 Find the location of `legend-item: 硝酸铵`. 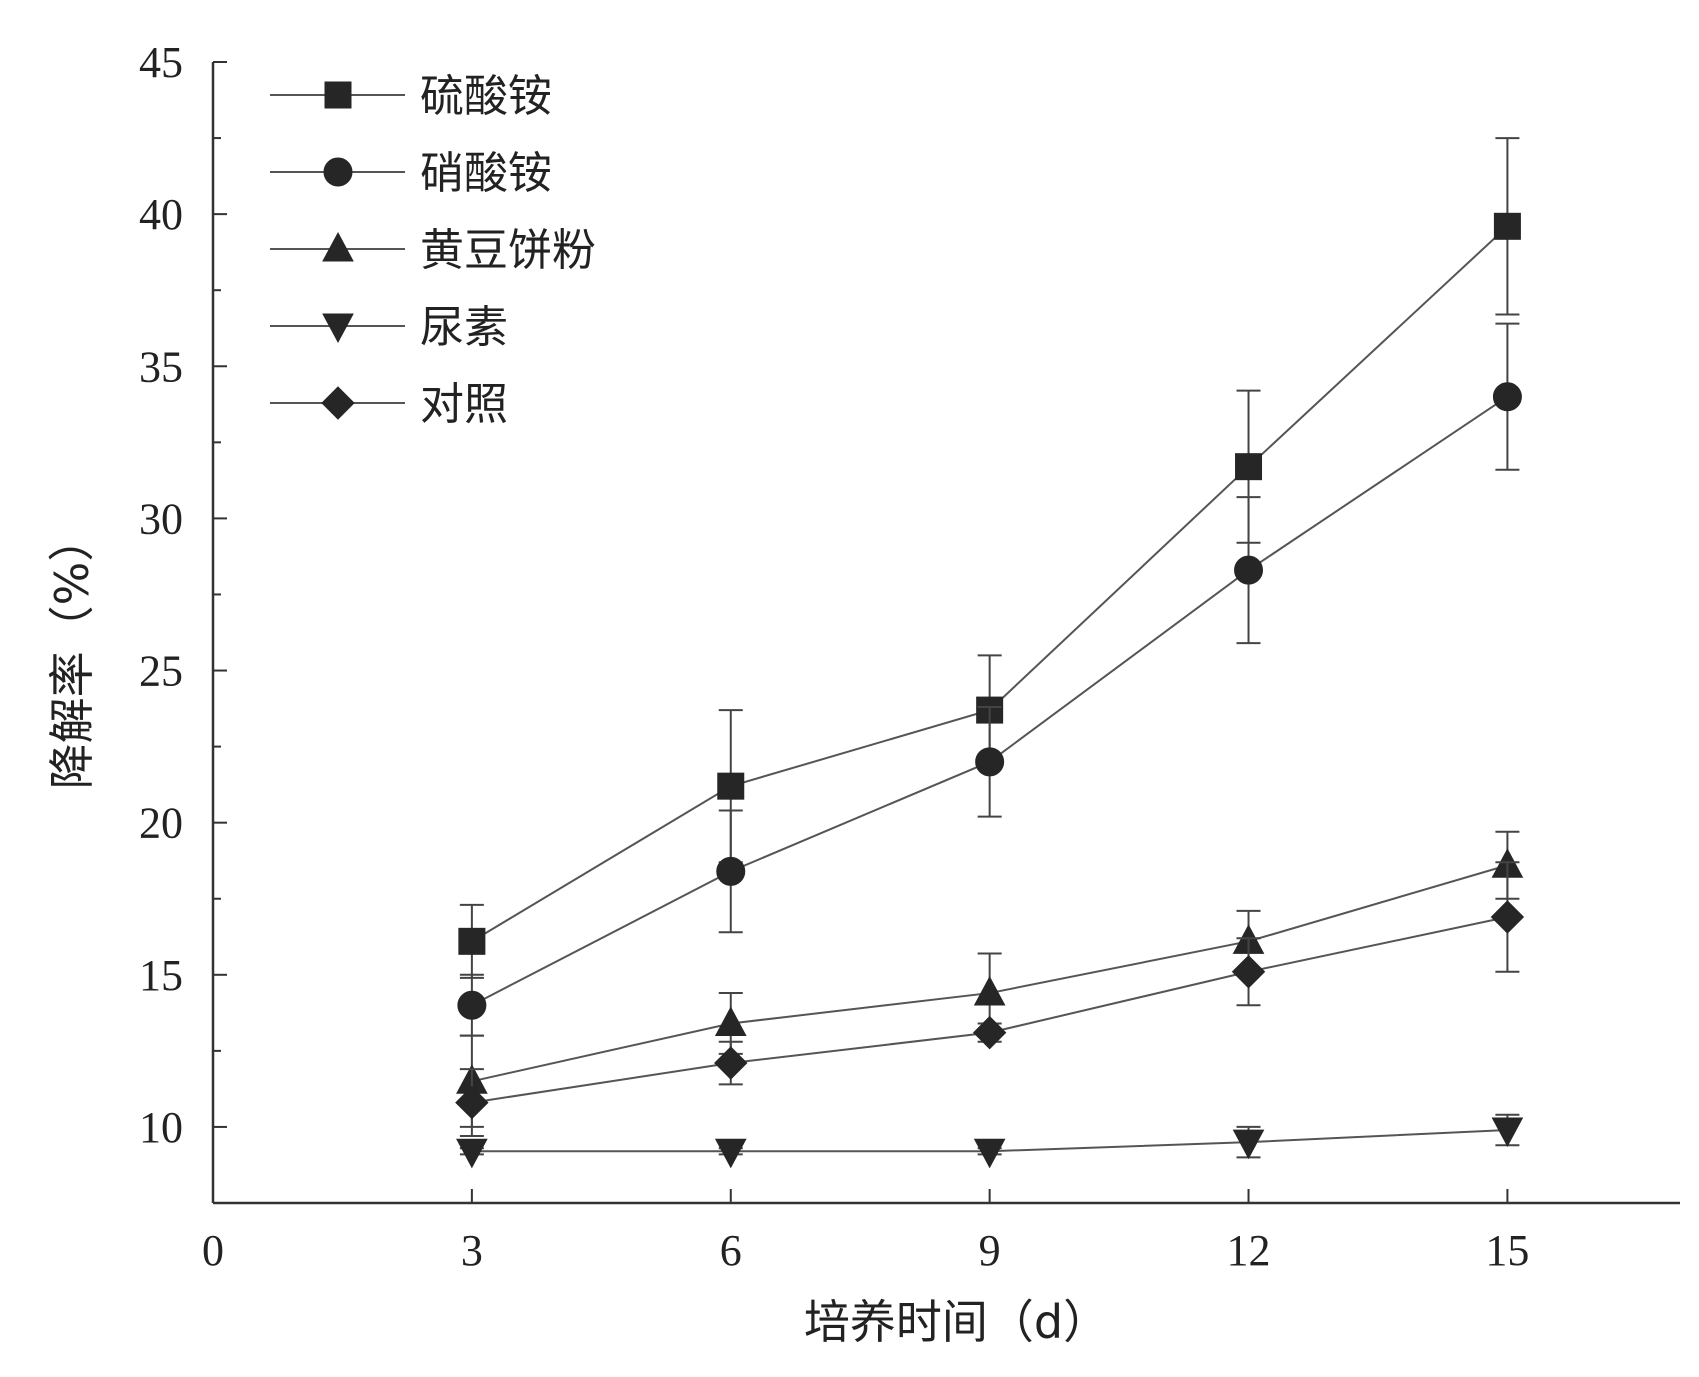

legend-item: 硝酸铵 is located at coordinates (411, 173).